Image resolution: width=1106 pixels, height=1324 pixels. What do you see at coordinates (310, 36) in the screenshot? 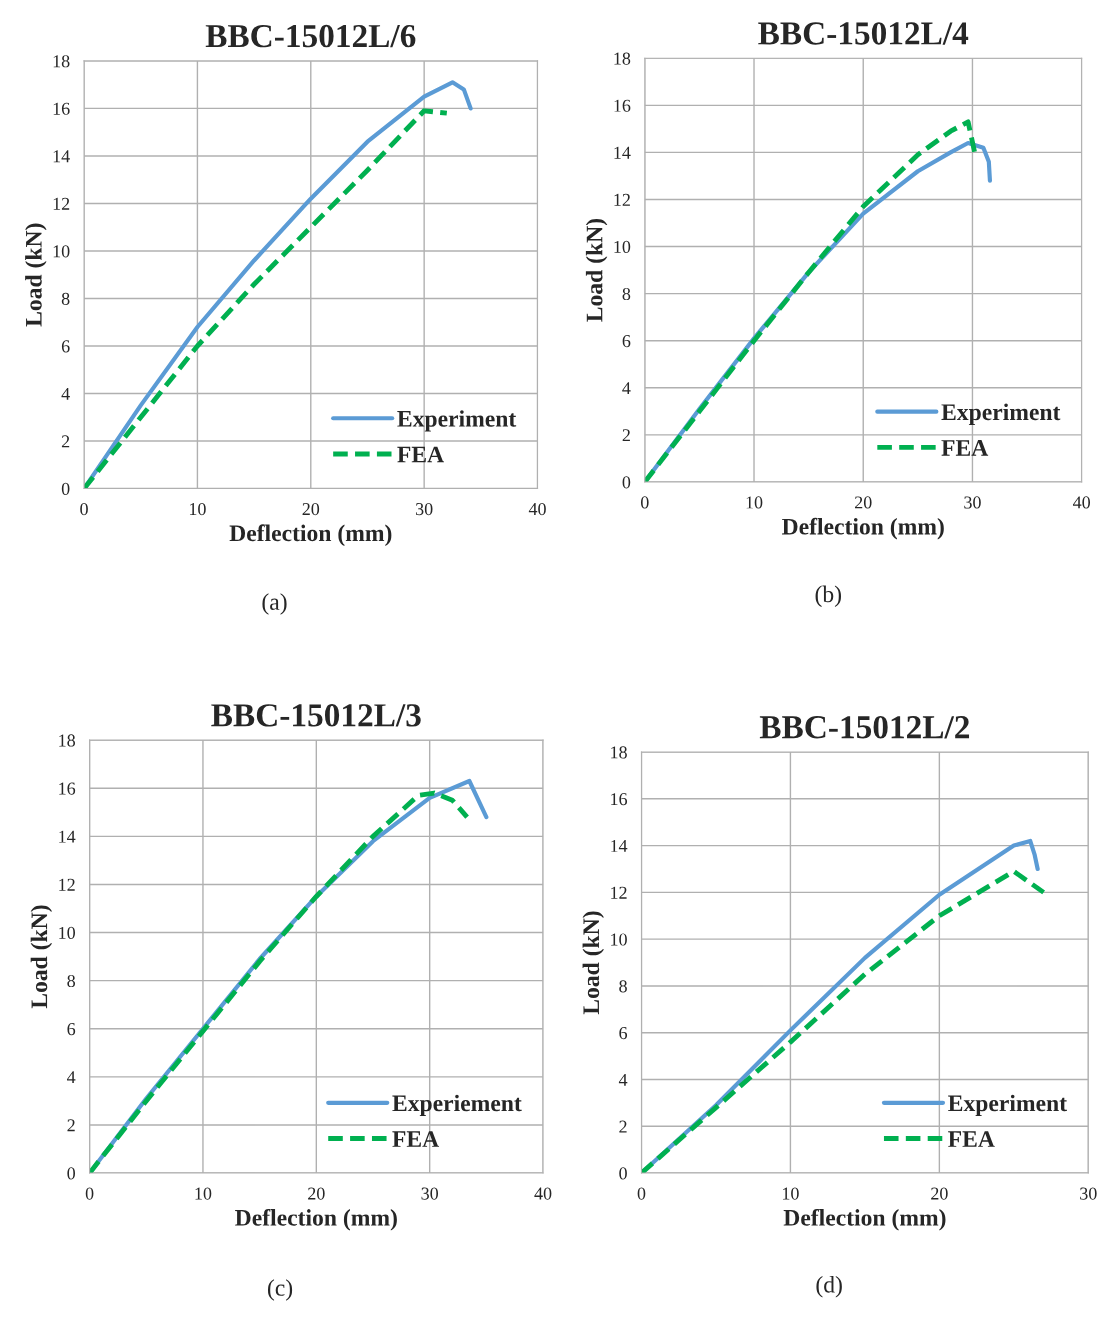
I see `chart-title: BBC-15012L/6` at bounding box center [310, 36].